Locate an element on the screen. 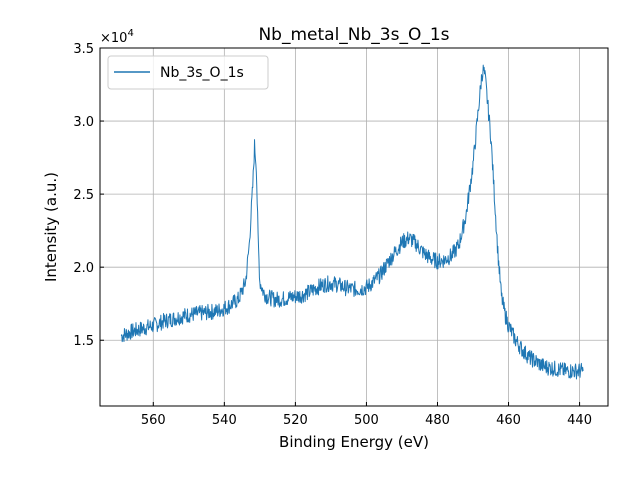  y-offset-base: ×10 is located at coordinates (113, 38).